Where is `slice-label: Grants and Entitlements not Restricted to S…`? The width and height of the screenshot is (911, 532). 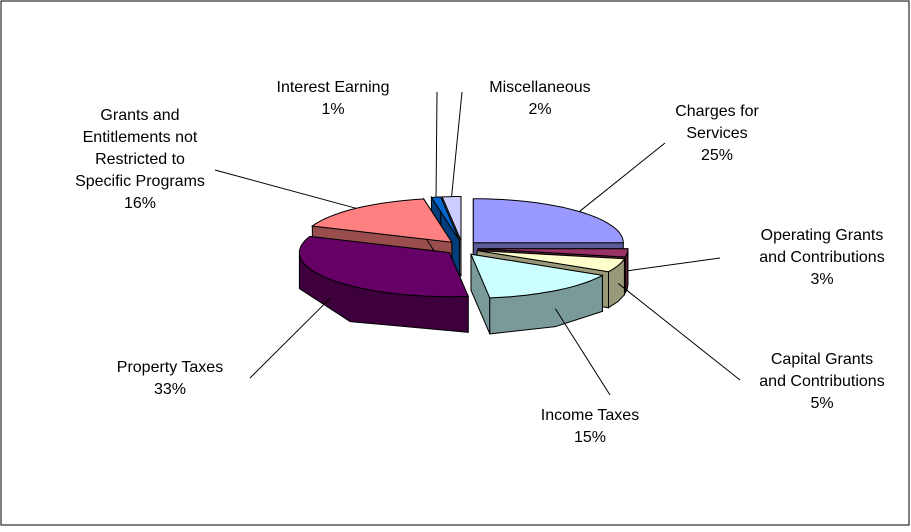
slice-label: Grants and Entitlements not Restricted to S… is located at coordinates (140, 148).